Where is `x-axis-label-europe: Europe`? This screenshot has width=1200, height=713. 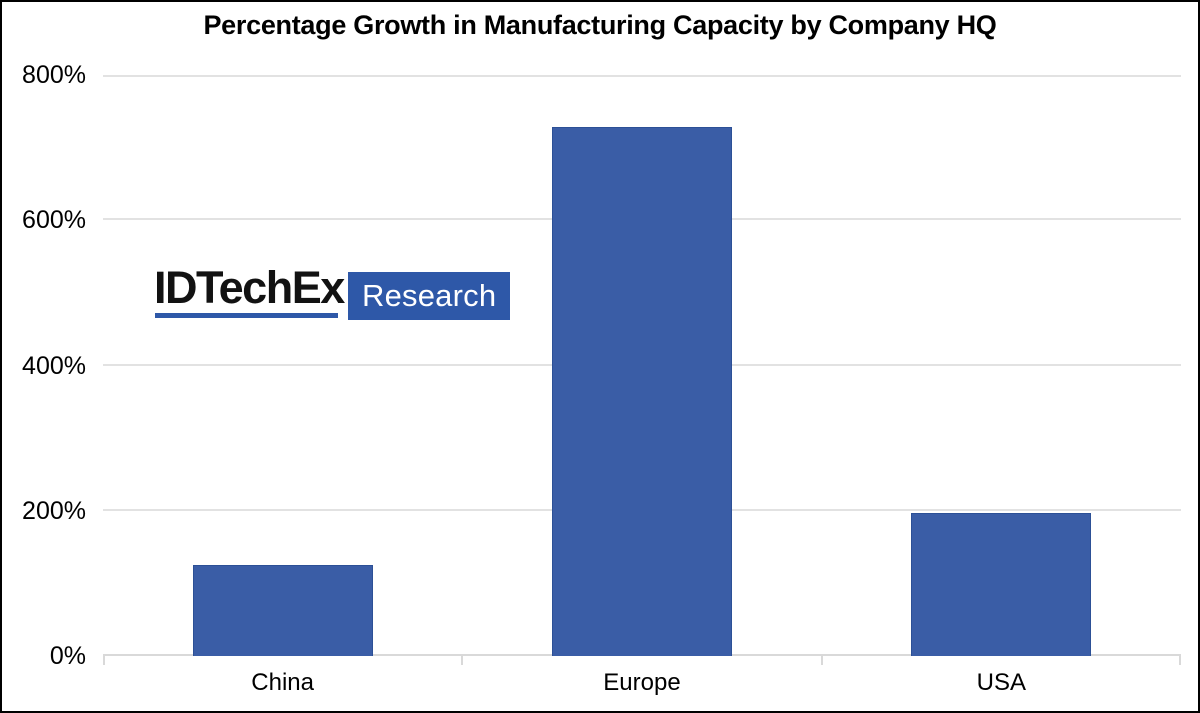
x-axis-label-europe: Europe is located at coordinates (642, 682).